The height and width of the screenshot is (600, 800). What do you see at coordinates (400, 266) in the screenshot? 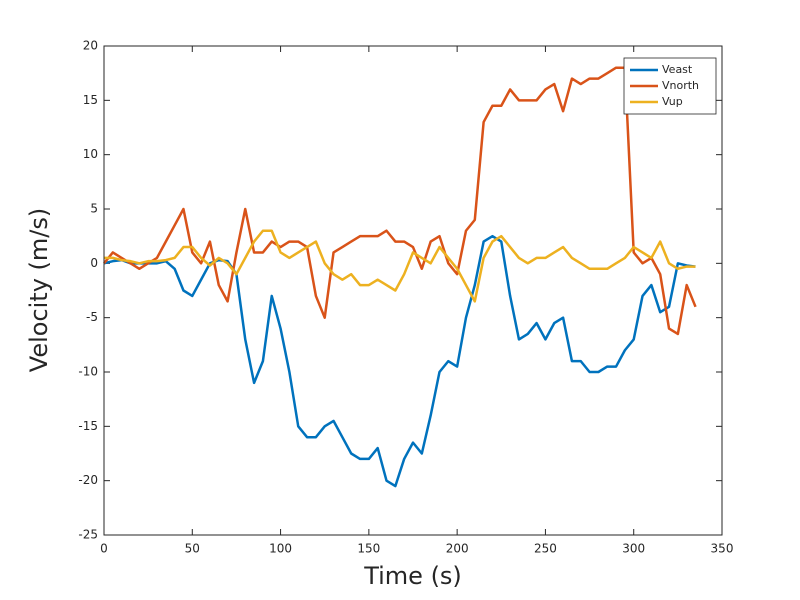
I see `series-line` at bounding box center [400, 266].